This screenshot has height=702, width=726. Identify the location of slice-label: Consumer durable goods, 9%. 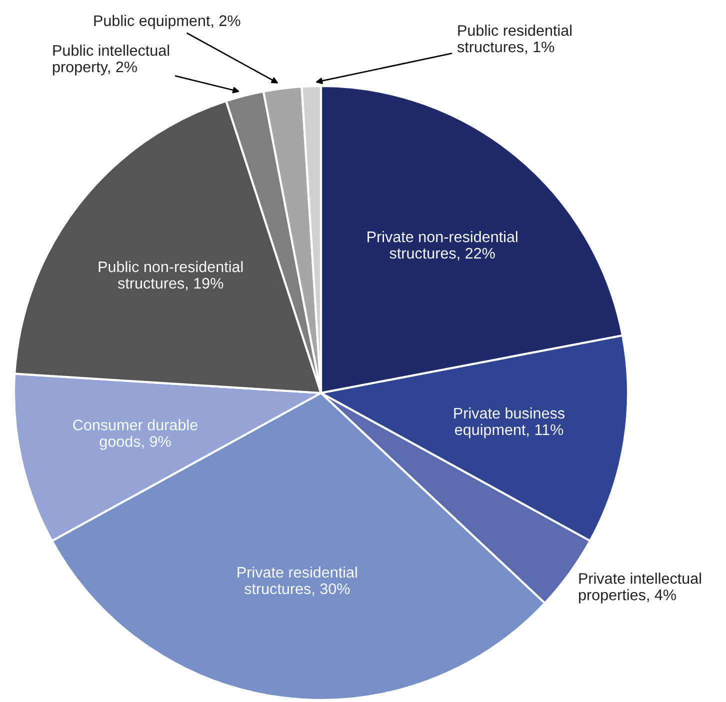
(135, 434).